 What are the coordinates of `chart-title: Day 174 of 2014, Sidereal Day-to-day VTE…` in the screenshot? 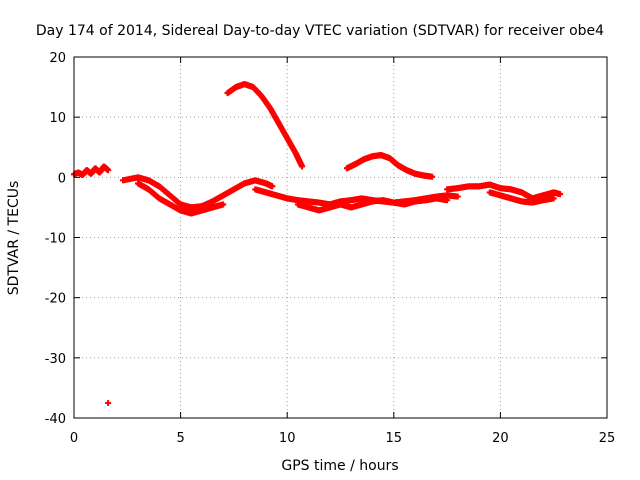 It's located at (320, 31).